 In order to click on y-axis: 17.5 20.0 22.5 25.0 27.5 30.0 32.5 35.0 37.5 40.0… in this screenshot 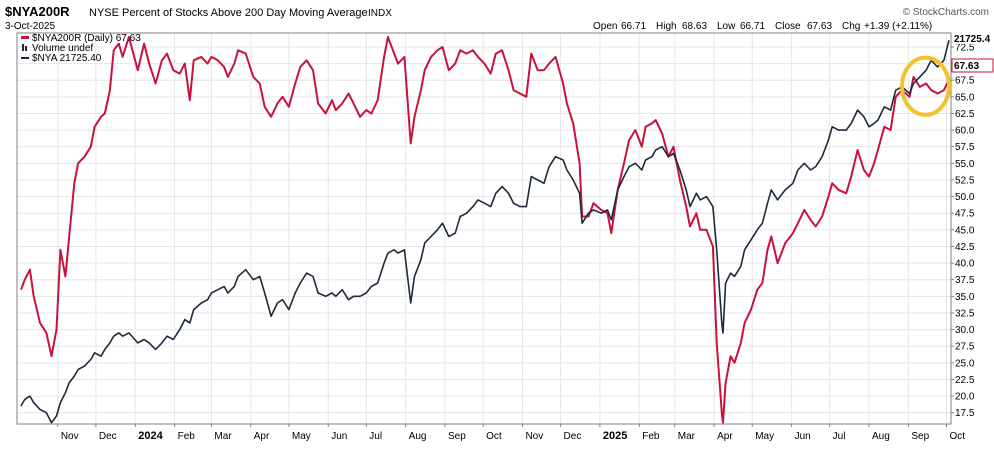, I will do `click(963, 230)`.